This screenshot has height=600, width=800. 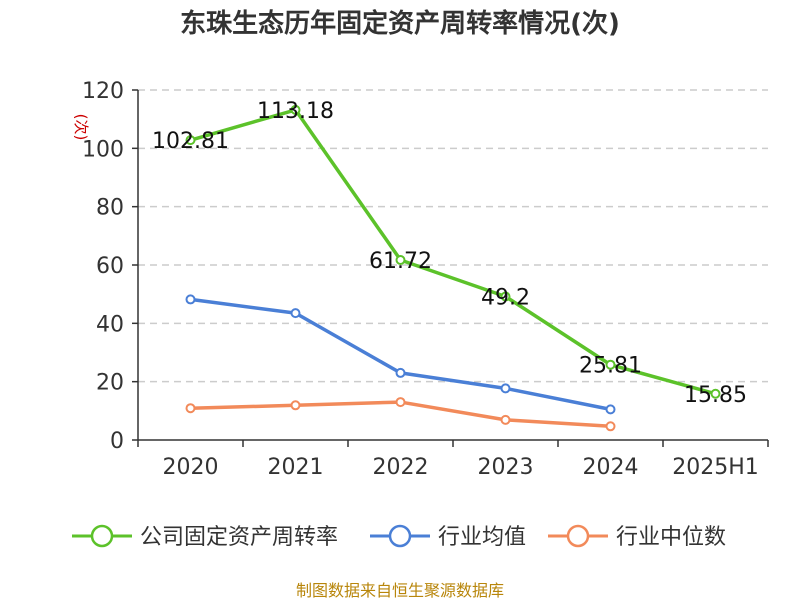 I want to click on y-axis-label: (次), so click(x=81, y=127).